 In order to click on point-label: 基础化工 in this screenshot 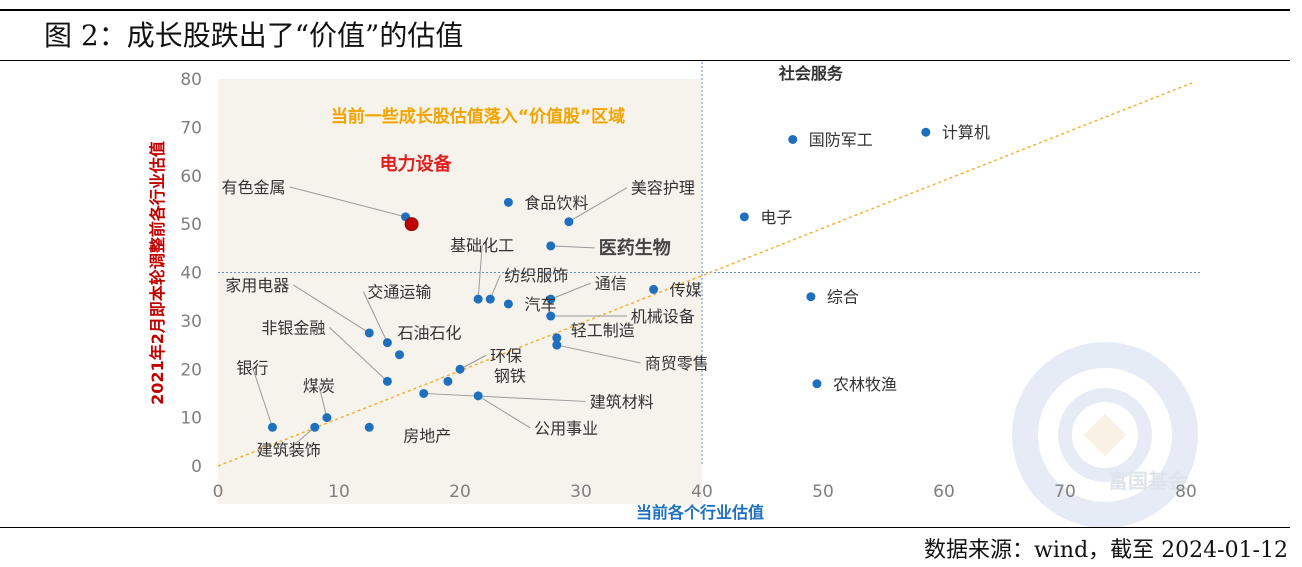, I will do `click(482, 245)`.